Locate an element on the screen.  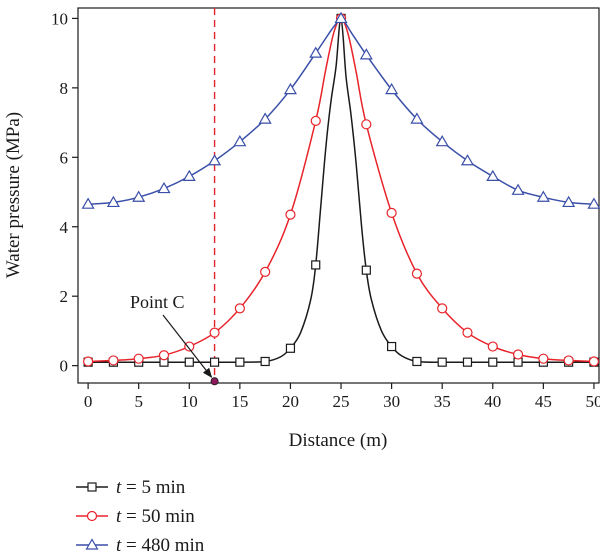
y-tick-label: 6 is located at coordinates (64, 157).